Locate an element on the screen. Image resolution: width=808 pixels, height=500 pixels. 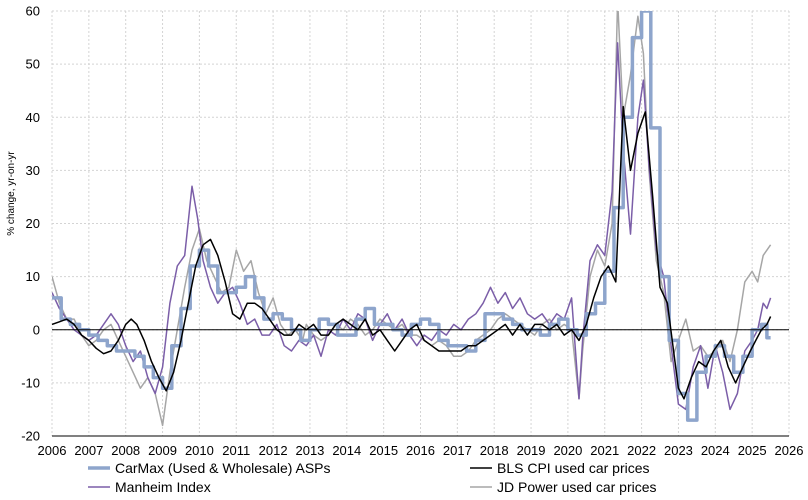
y-axis-title: % change, yr-on-yr is located at coordinates (11, 193).